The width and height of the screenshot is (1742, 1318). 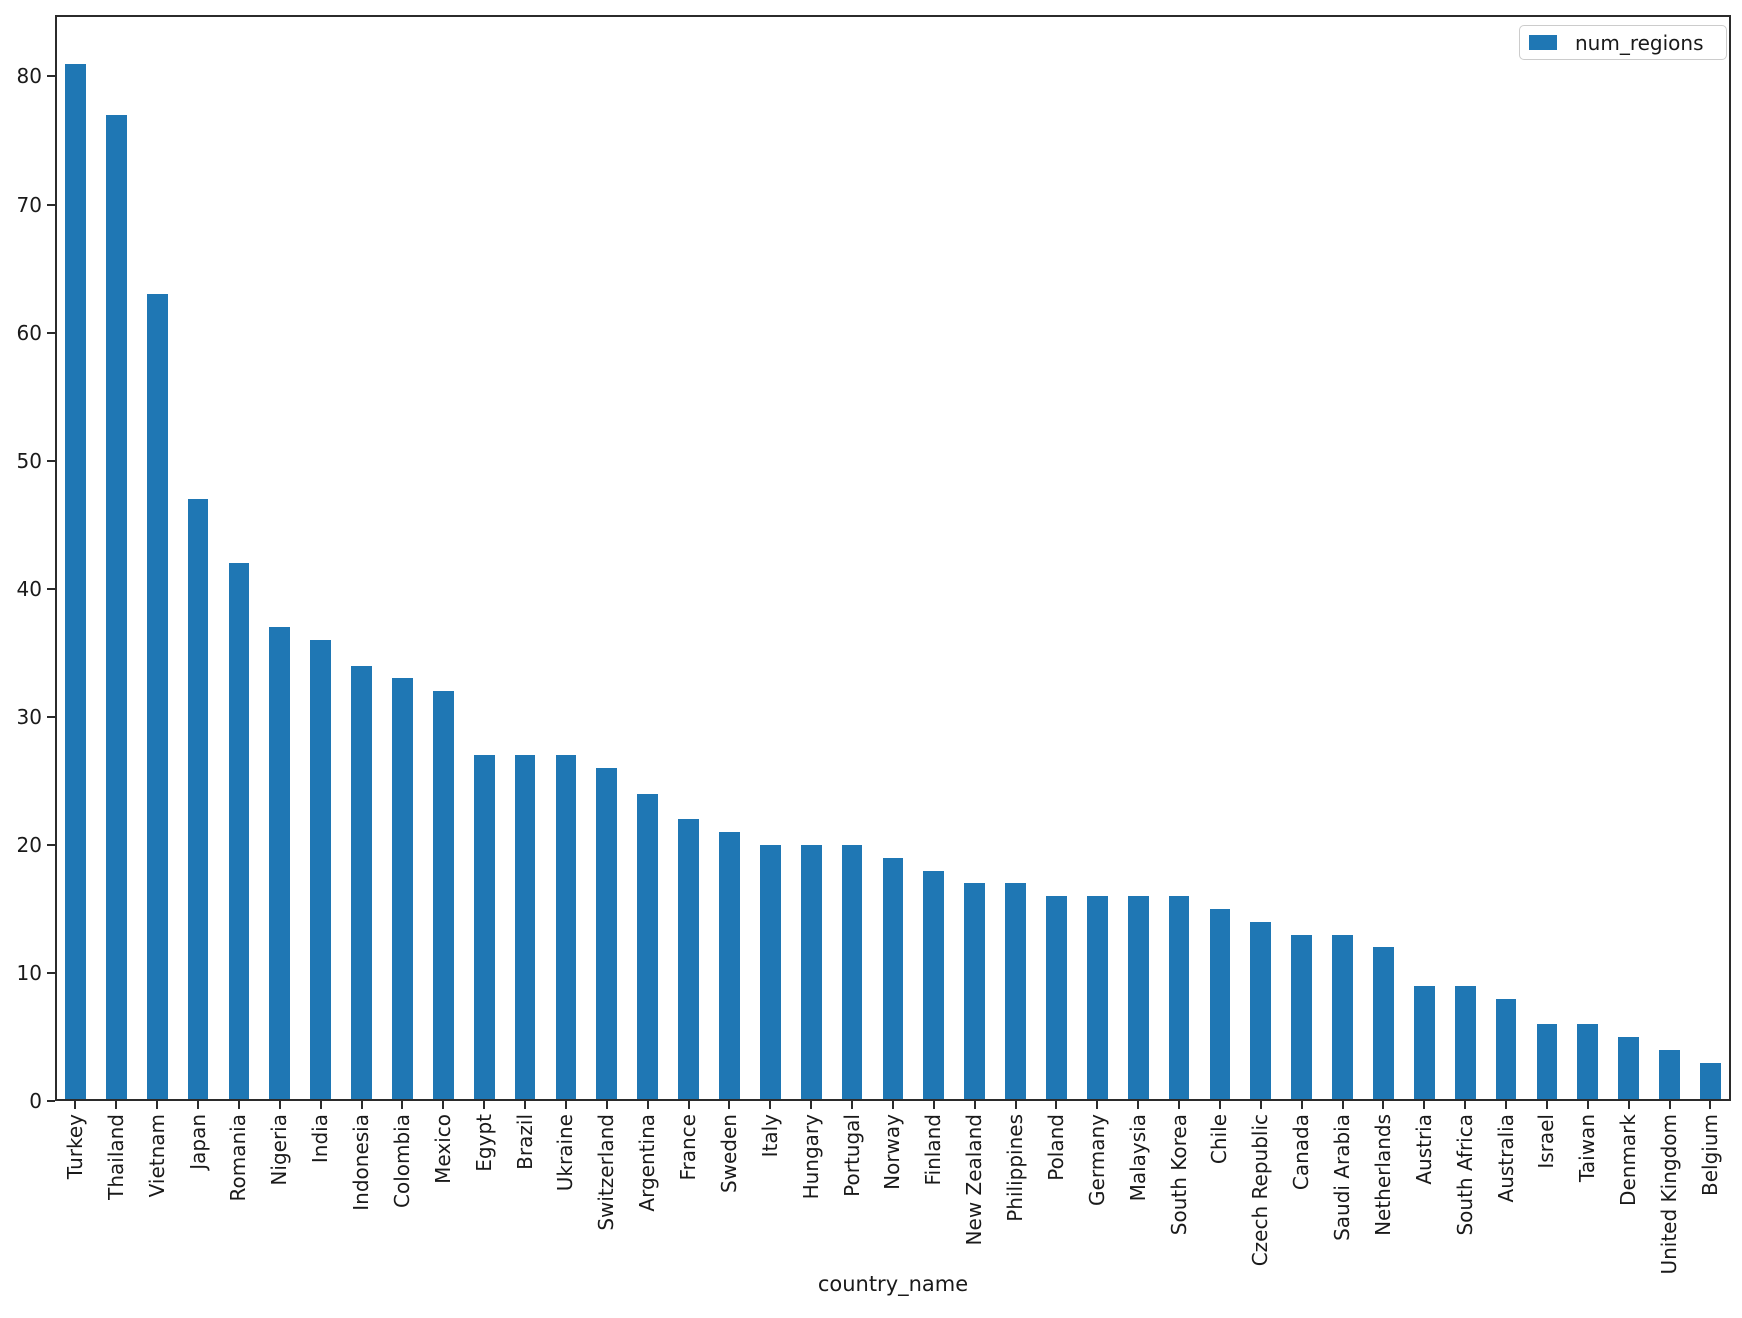 I want to click on bar-czech-republic, so click(x=1261, y=1011).